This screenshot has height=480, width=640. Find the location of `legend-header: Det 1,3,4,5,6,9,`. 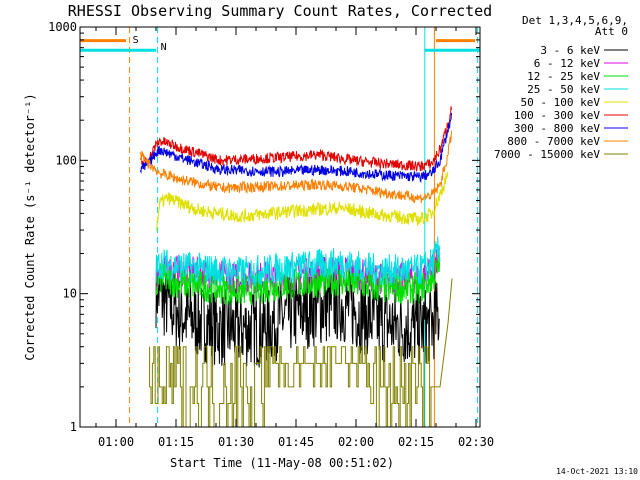

legend-header: Det 1,3,4,5,6,9, is located at coordinates (575, 20).